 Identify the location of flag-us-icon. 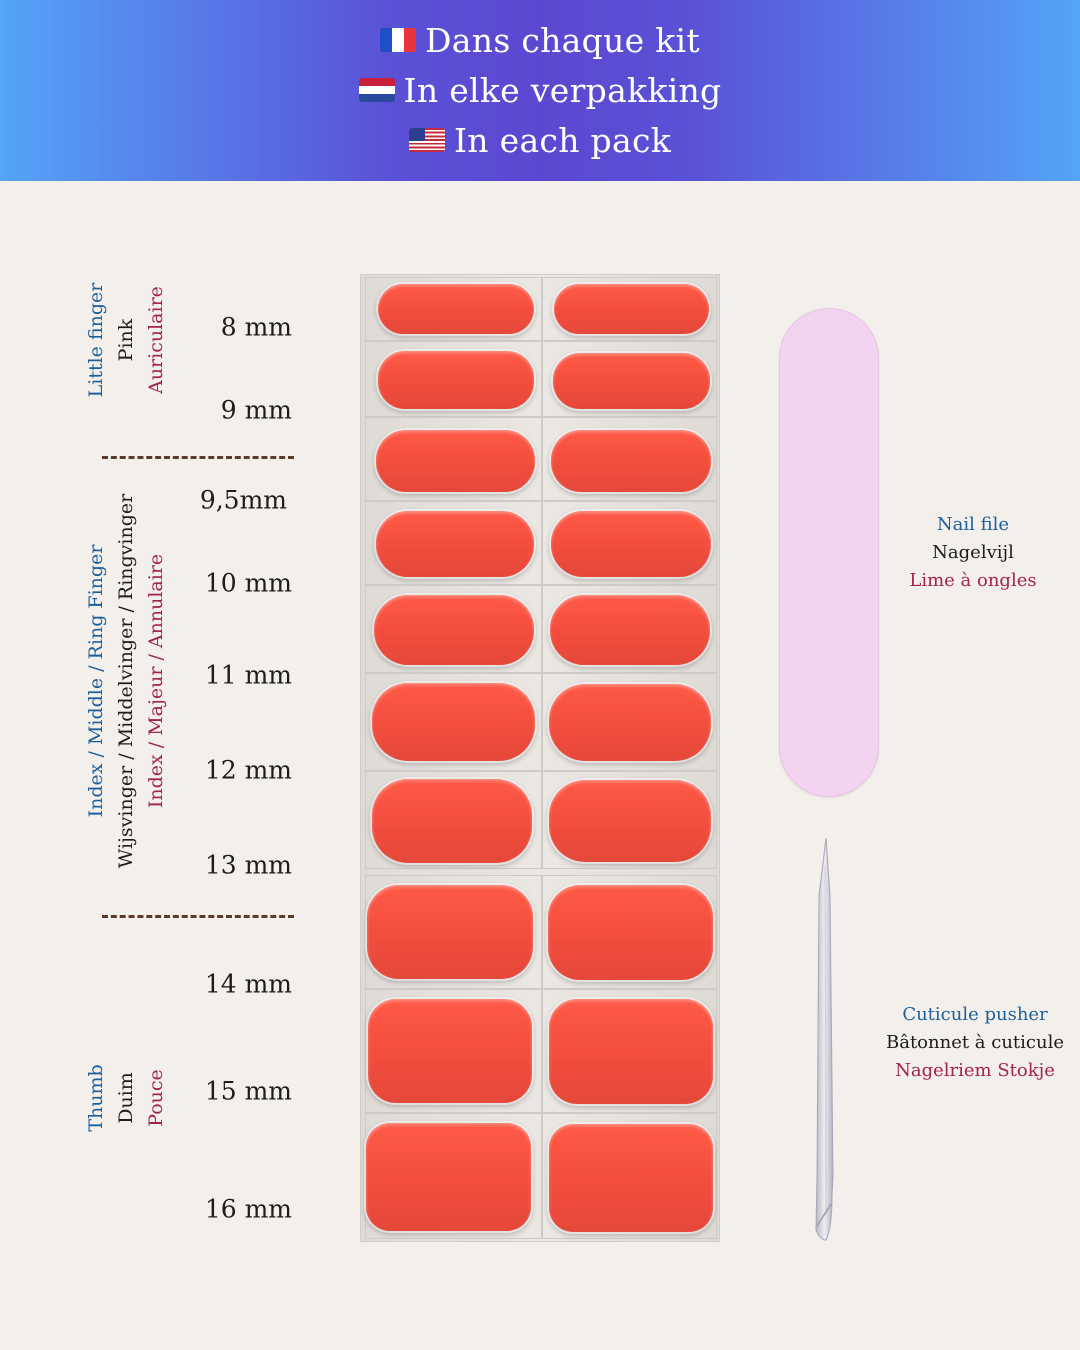
(426, 140).